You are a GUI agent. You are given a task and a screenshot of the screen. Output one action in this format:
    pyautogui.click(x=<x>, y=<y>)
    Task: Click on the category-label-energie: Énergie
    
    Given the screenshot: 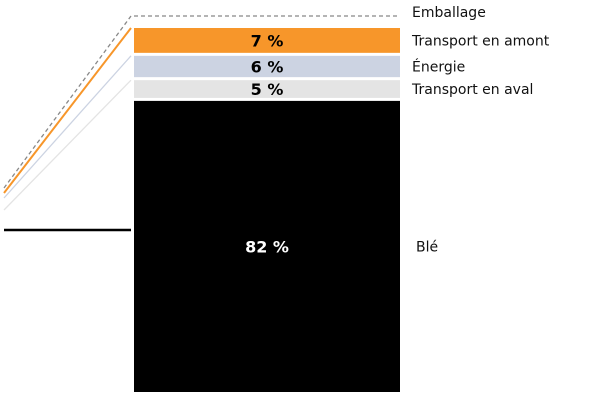 What is the action you would take?
    pyautogui.click(x=438, y=67)
    